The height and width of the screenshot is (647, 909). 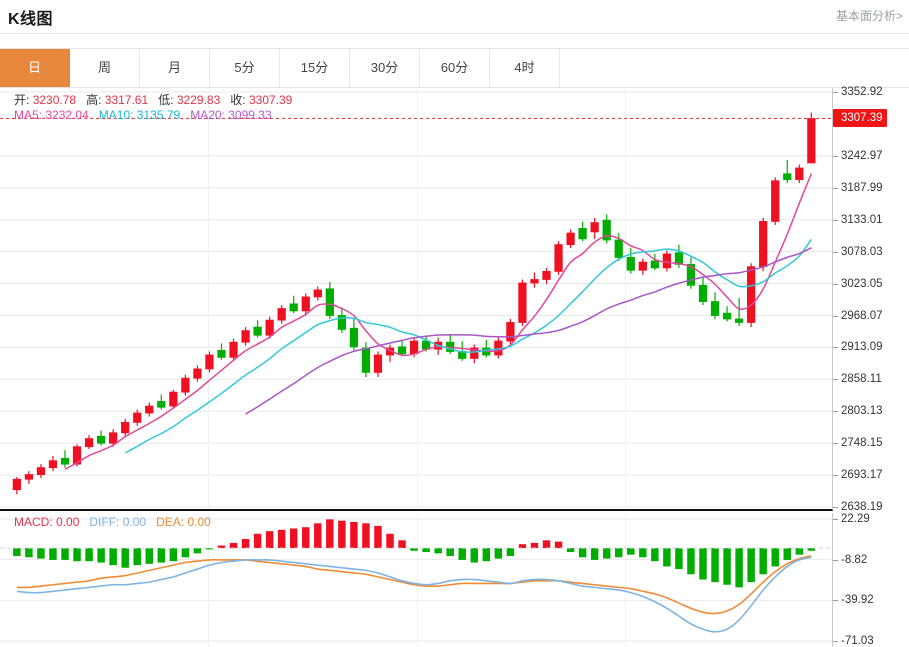 What do you see at coordinates (454, 16) in the screenshot?
I see `page-header: K线图 基本面分析>` at bounding box center [454, 16].